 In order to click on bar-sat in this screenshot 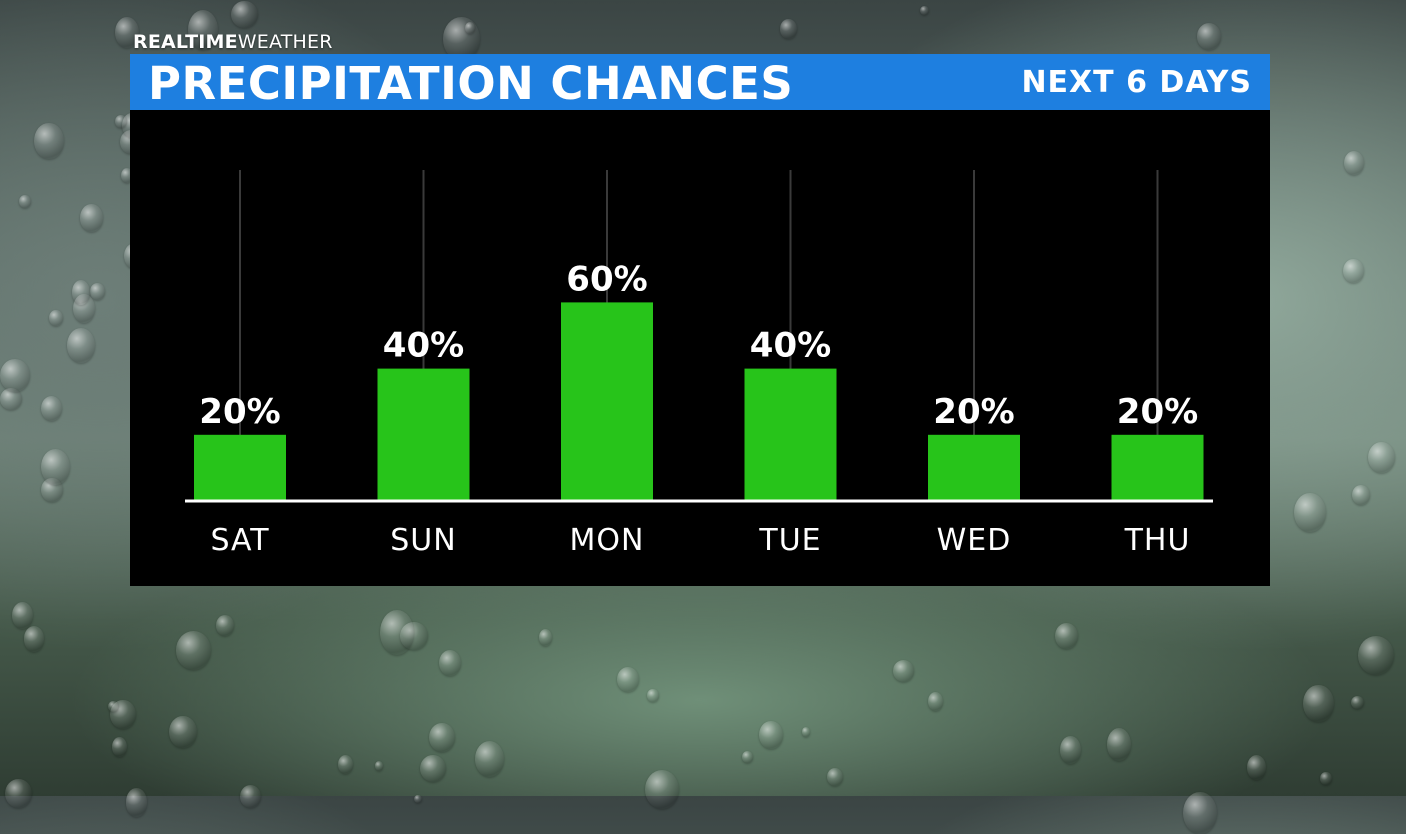, I will do `click(240, 467)`.